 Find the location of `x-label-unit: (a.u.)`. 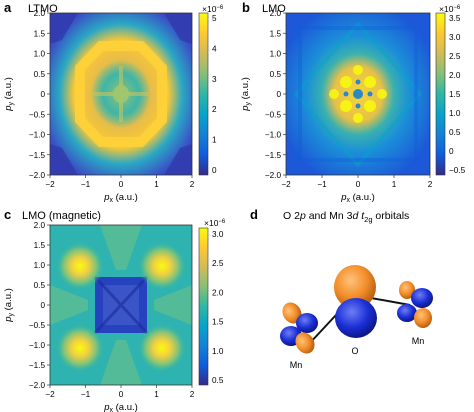

x-label-unit: (a.u.) is located at coordinates (125, 407).